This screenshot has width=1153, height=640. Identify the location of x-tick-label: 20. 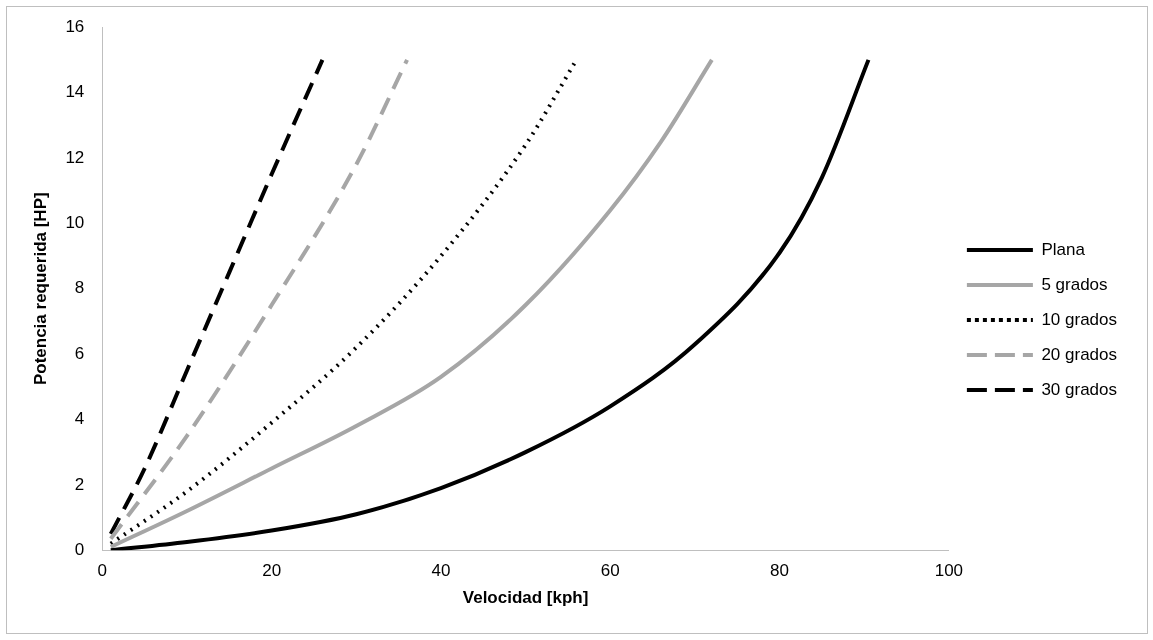
(272, 571).